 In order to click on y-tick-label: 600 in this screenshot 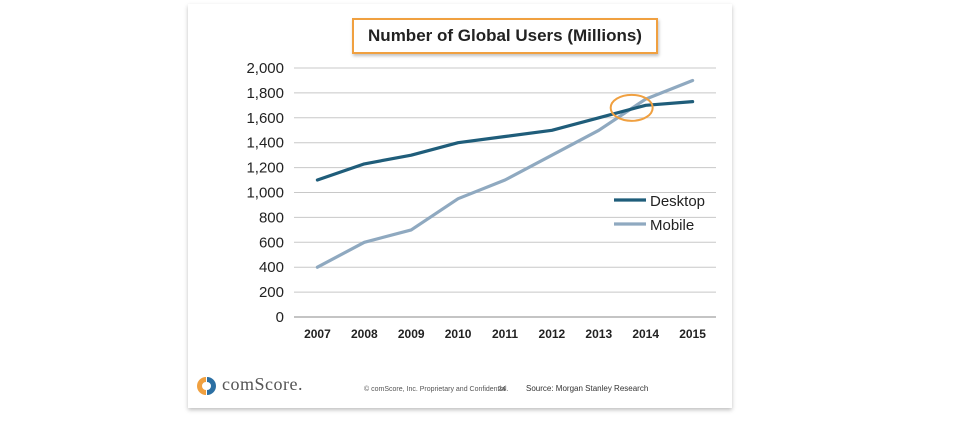, I will do `click(271, 242)`.